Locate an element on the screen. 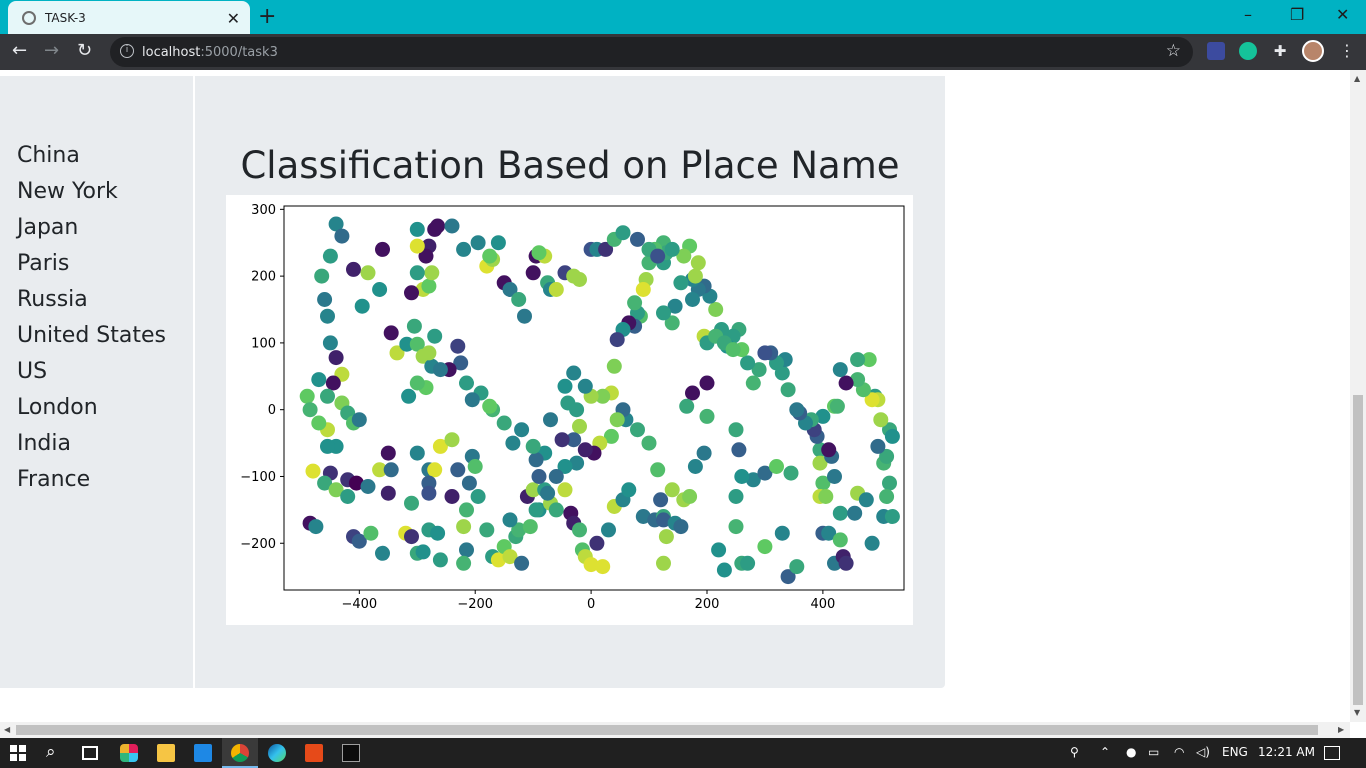 The width and height of the screenshot is (1366, 768). minimize-icon: – is located at coordinates (1248, 14).